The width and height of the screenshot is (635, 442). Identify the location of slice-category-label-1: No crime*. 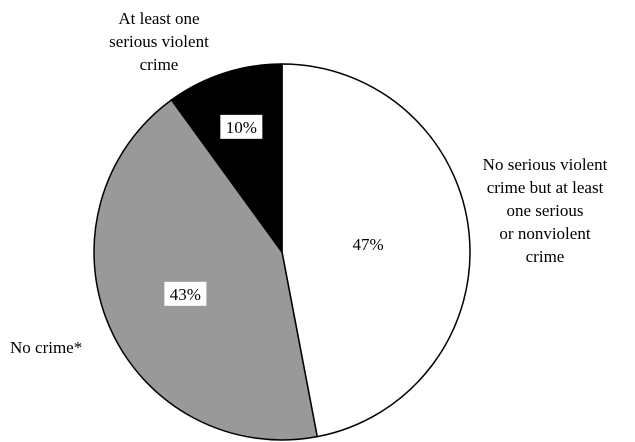
(46, 347).